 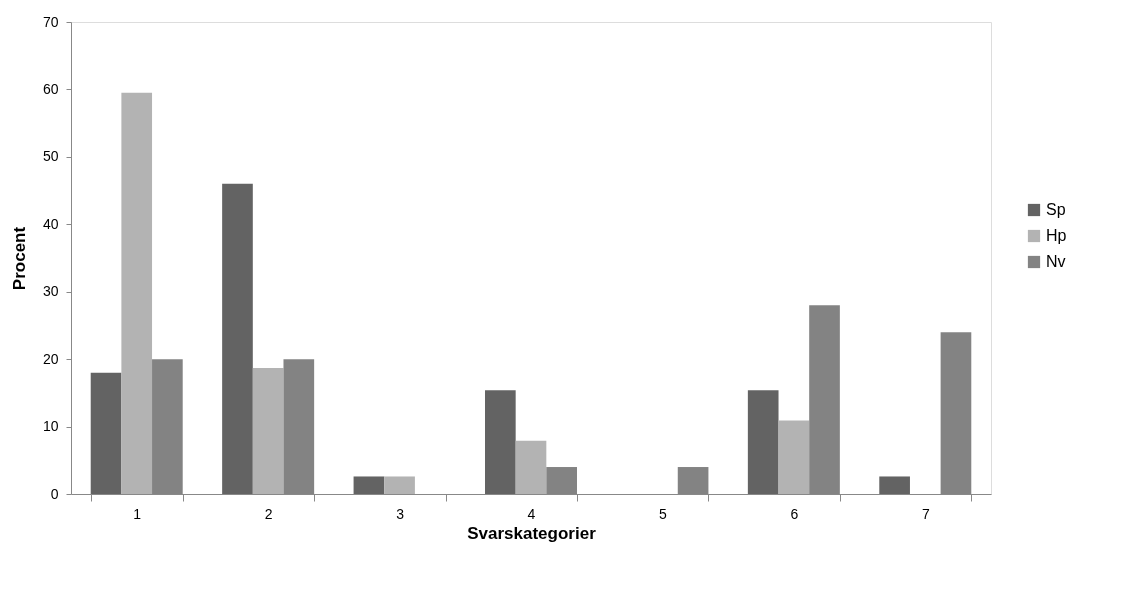 I want to click on x-tick-label: 3, so click(x=400, y=513).